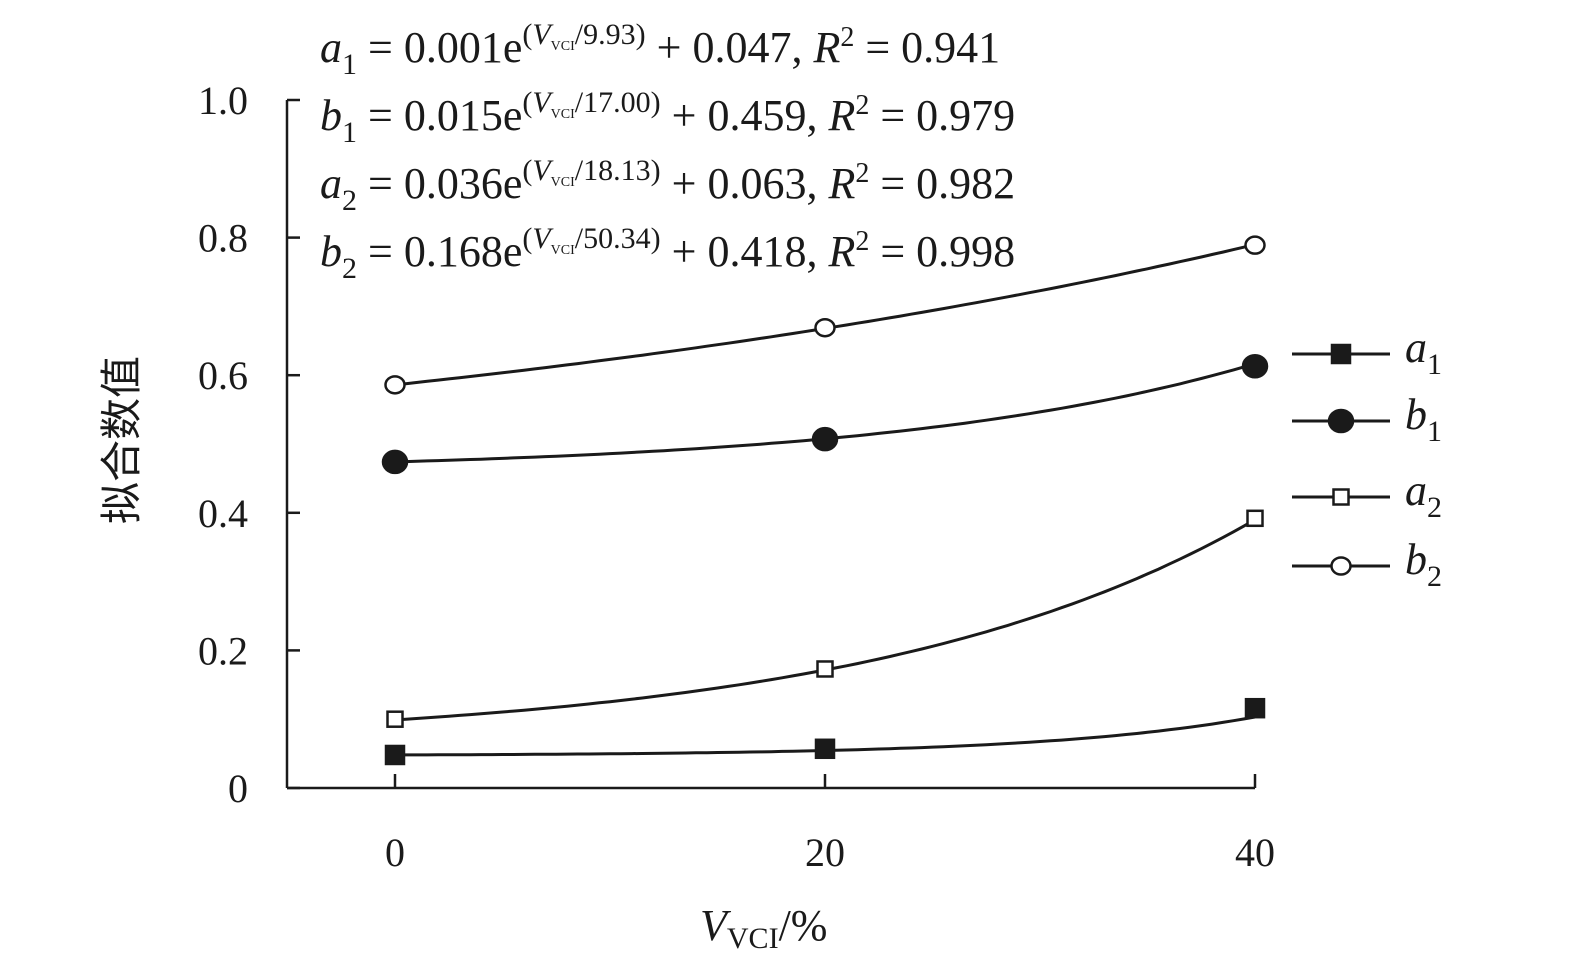  Describe the element at coordinates (825, 852) in the screenshot. I see `x-tick-label: 20` at that location.